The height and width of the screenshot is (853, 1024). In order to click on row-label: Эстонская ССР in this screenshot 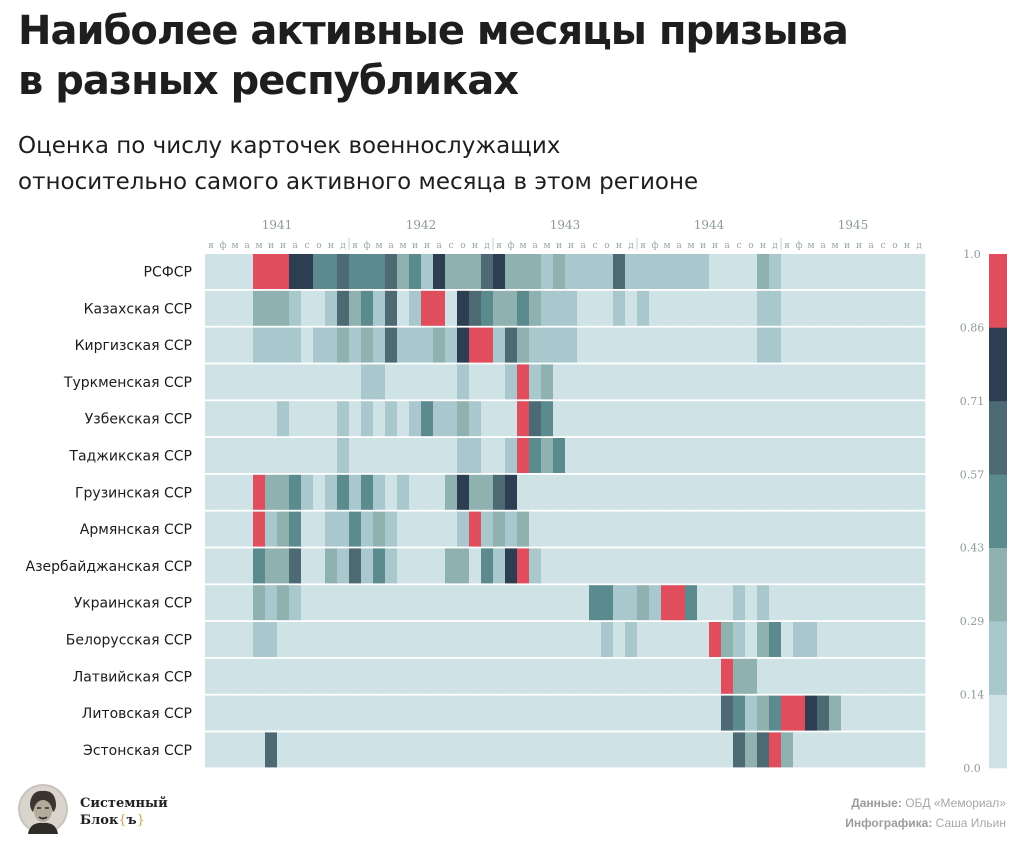, I will do `click(137, 751)`.